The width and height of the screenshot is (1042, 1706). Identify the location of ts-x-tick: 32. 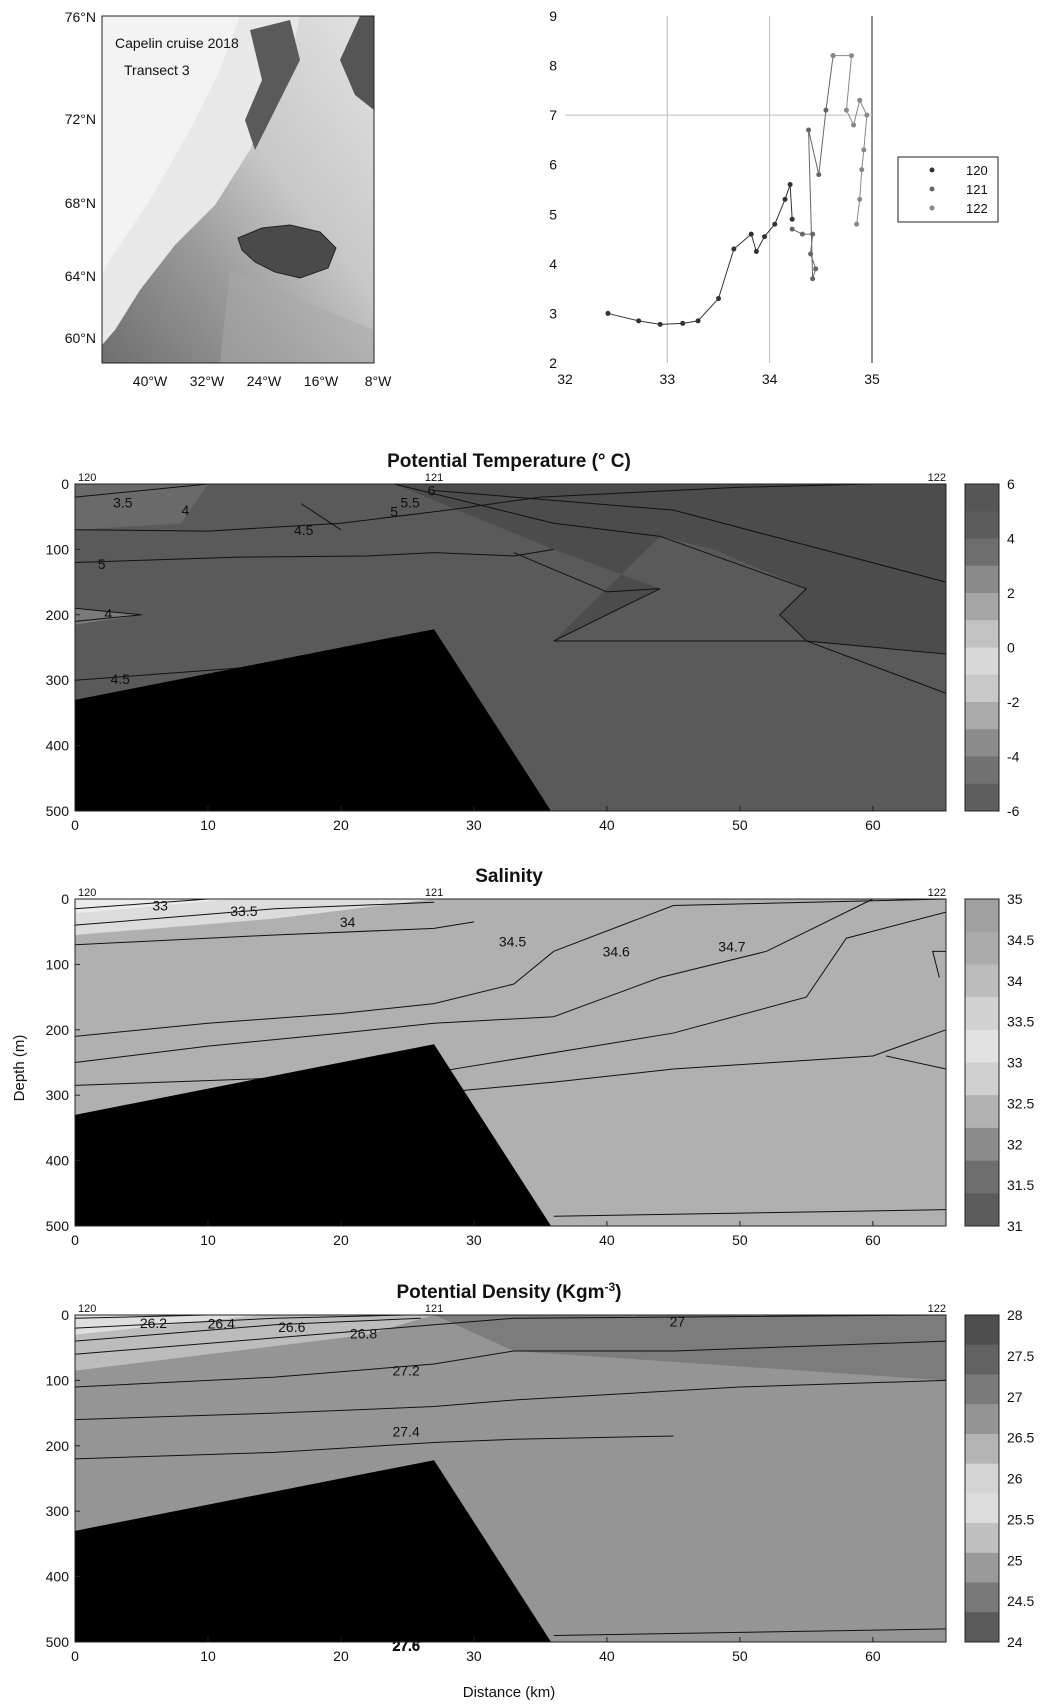
(565, 379).